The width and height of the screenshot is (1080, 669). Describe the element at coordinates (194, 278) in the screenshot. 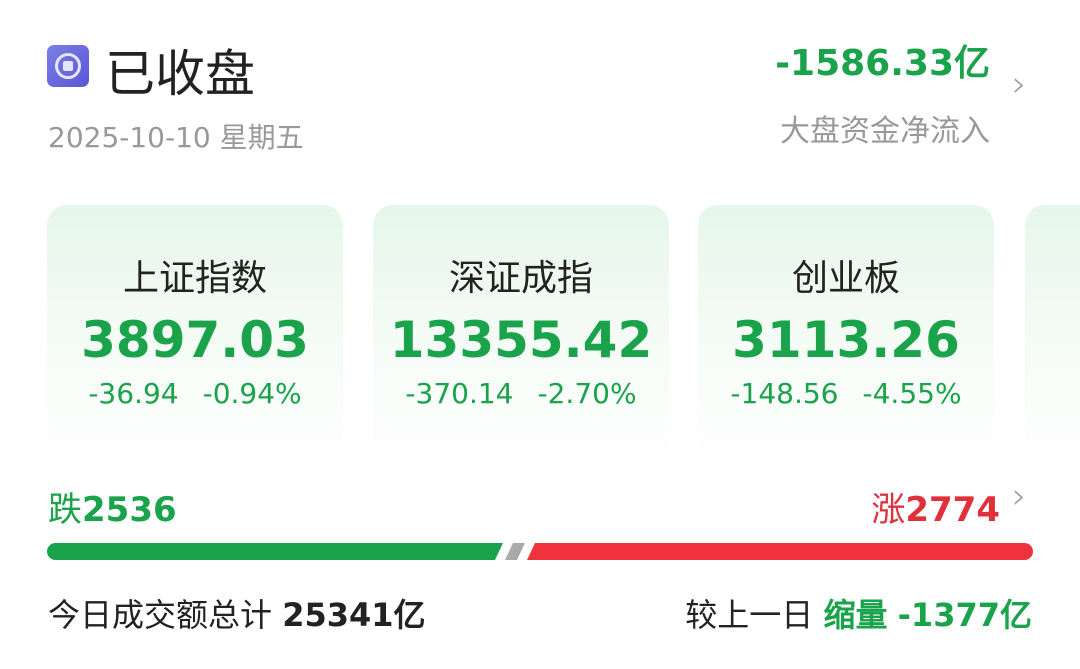

I see `index-name: 上证指数` at that location.